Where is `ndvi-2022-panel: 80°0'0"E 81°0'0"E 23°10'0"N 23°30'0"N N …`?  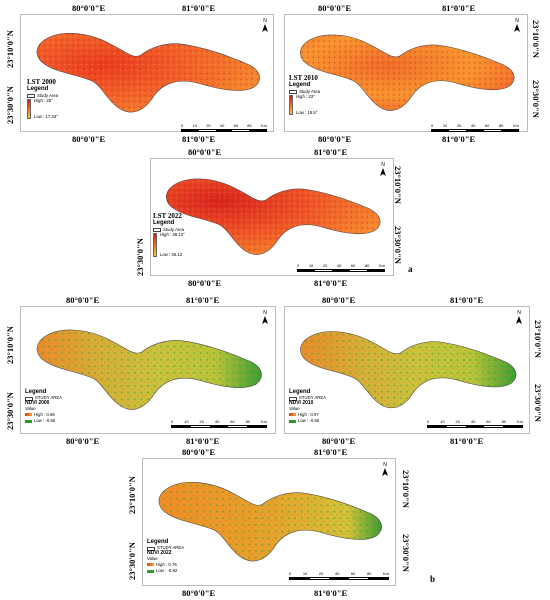 ndvi-2022-panel: 80°0'0"E 81°0'0"E 23°10'0"N 23°30'0"N N … is located at coordinates (270, 522).